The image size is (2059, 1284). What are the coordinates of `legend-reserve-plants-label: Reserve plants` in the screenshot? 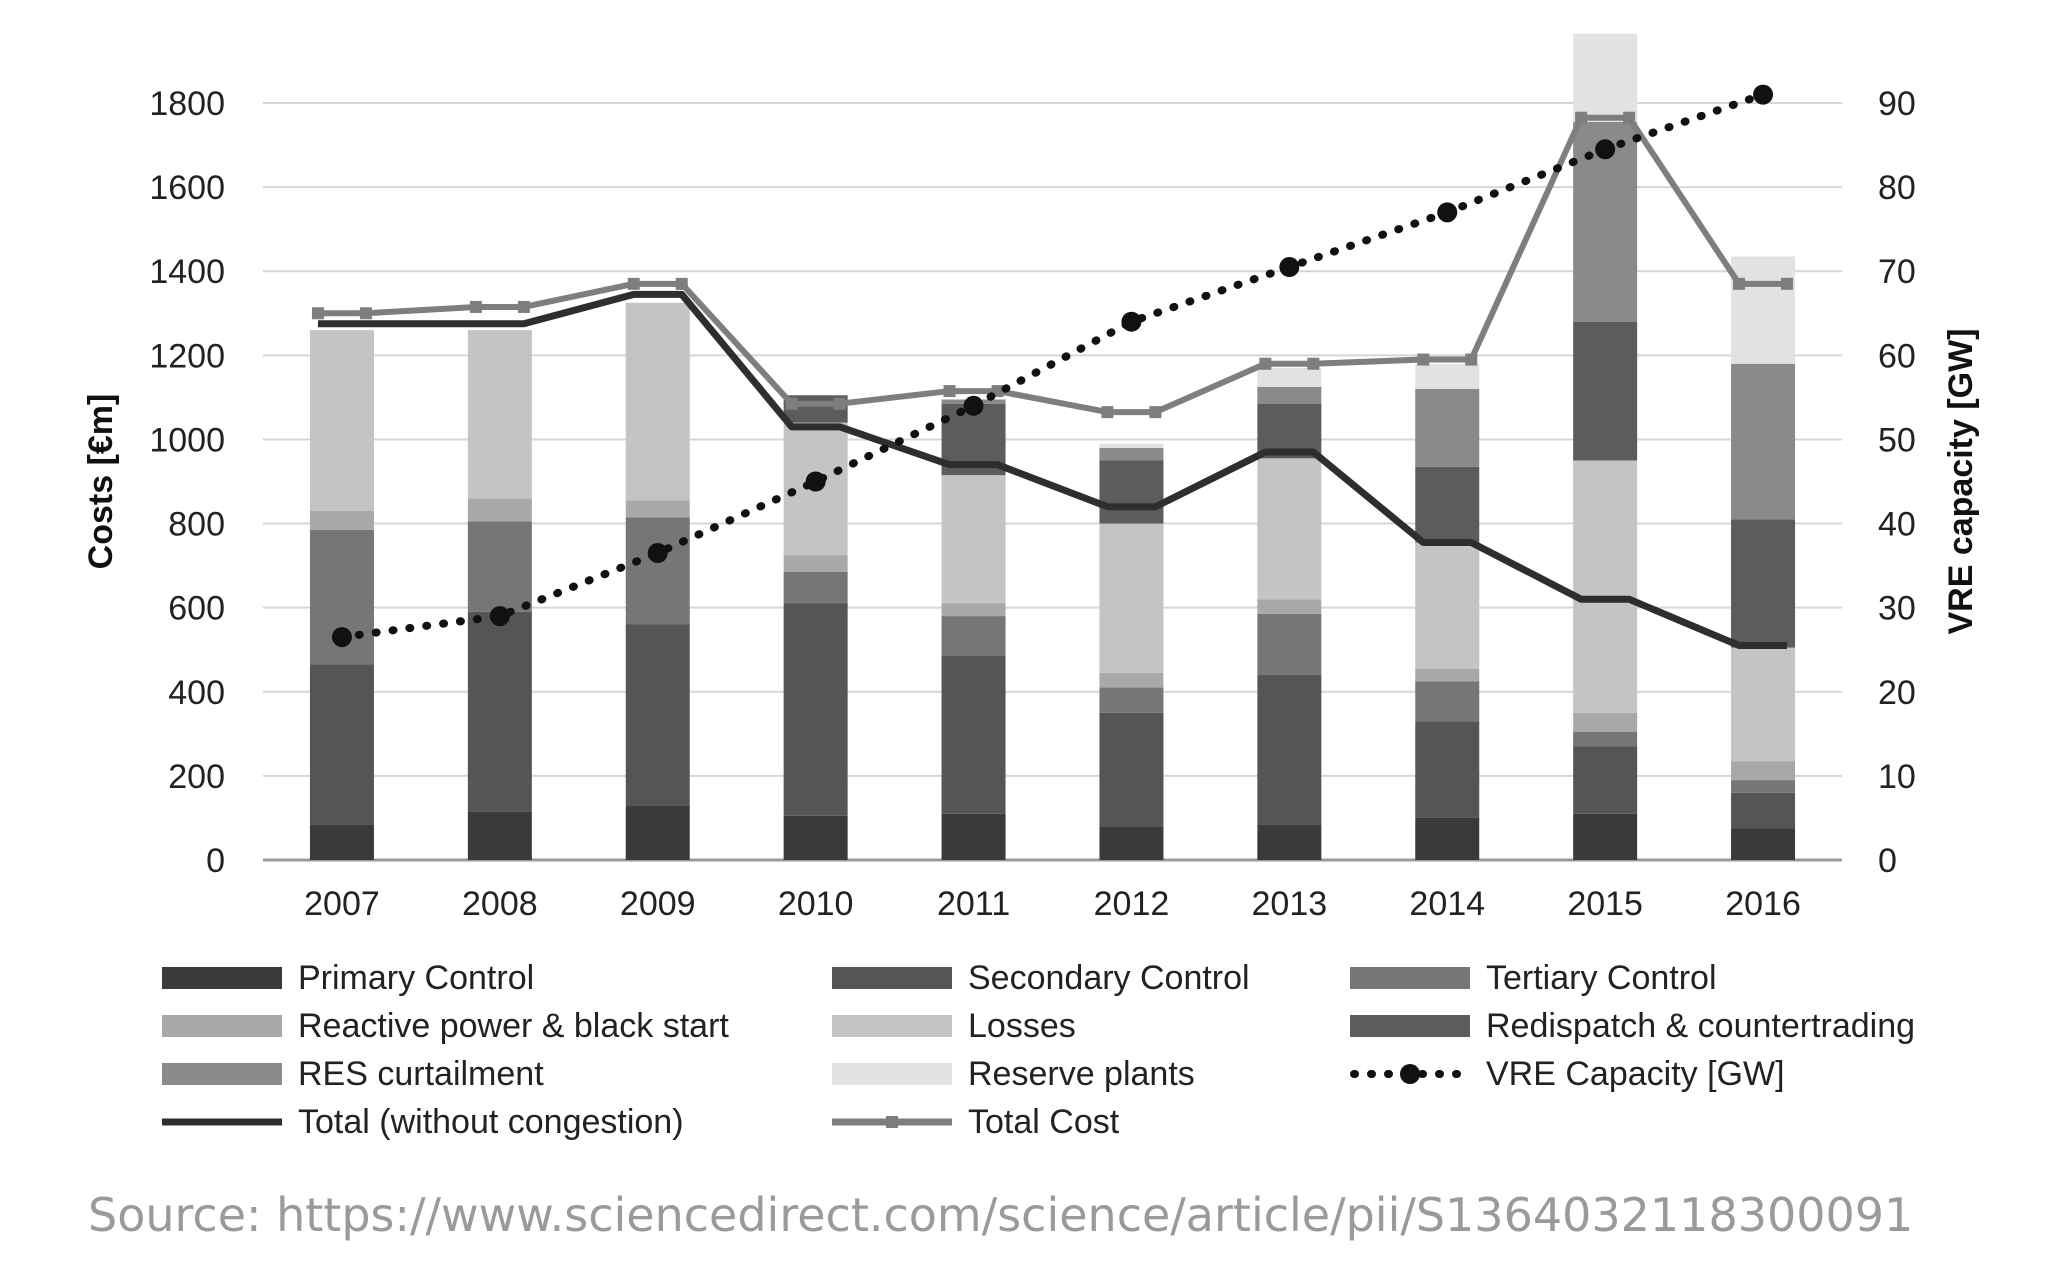 It's located at (1081, 1074).